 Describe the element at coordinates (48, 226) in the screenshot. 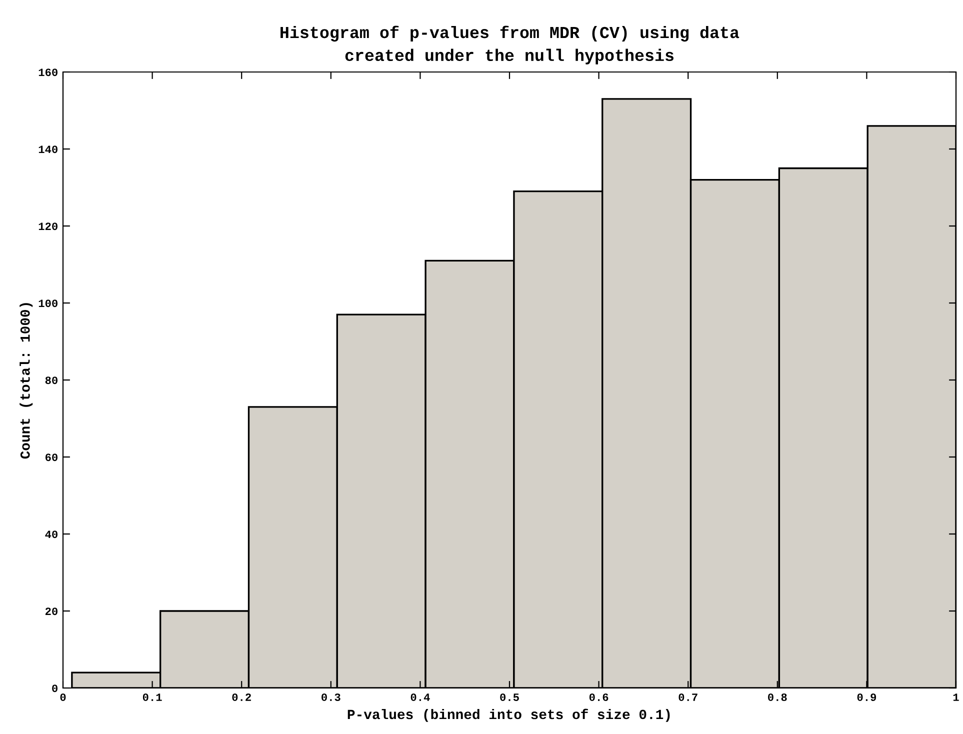

I see `y-tick-label: 120` at that location.